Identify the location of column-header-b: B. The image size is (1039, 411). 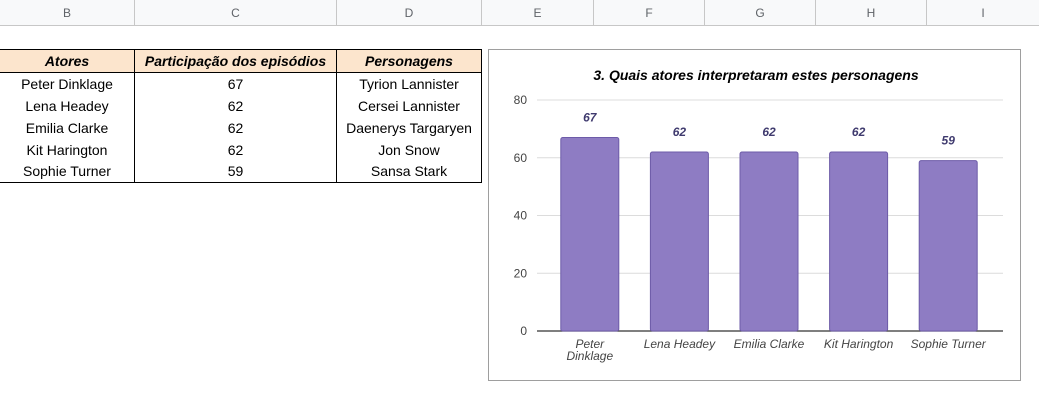
(67, 13).